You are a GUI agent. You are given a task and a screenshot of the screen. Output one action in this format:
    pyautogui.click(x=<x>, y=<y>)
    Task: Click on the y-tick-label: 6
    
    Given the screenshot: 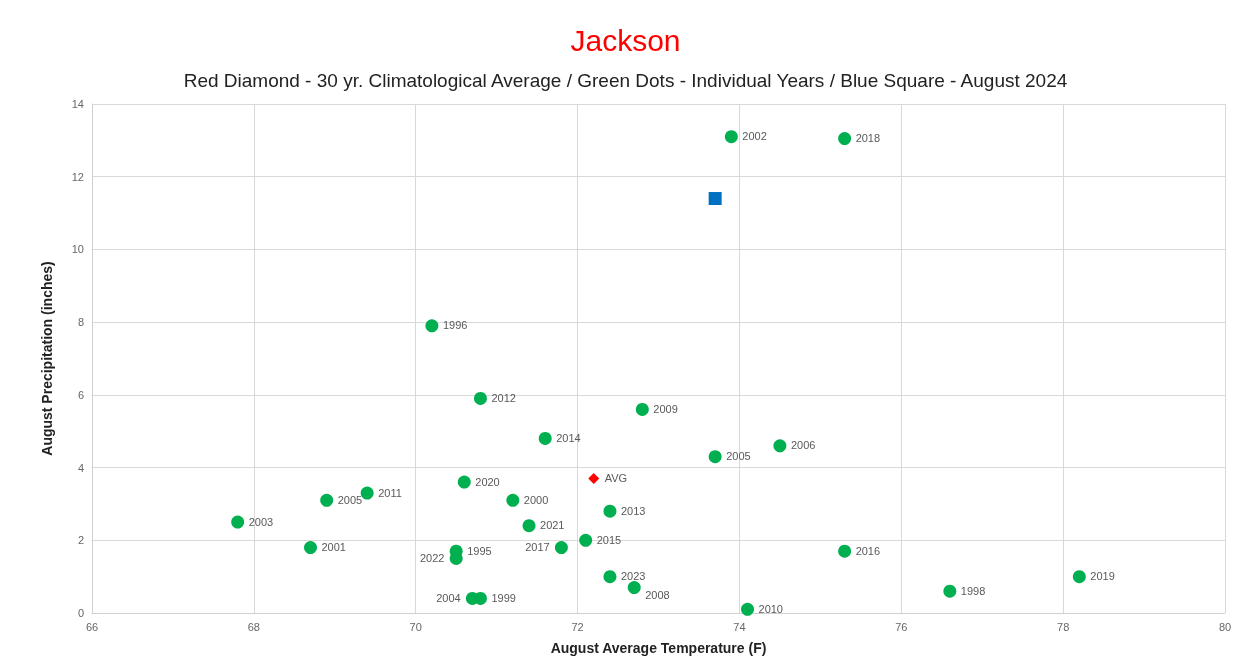 What is the action you would take?
    pyautogui.click(x=80, y=394)
    